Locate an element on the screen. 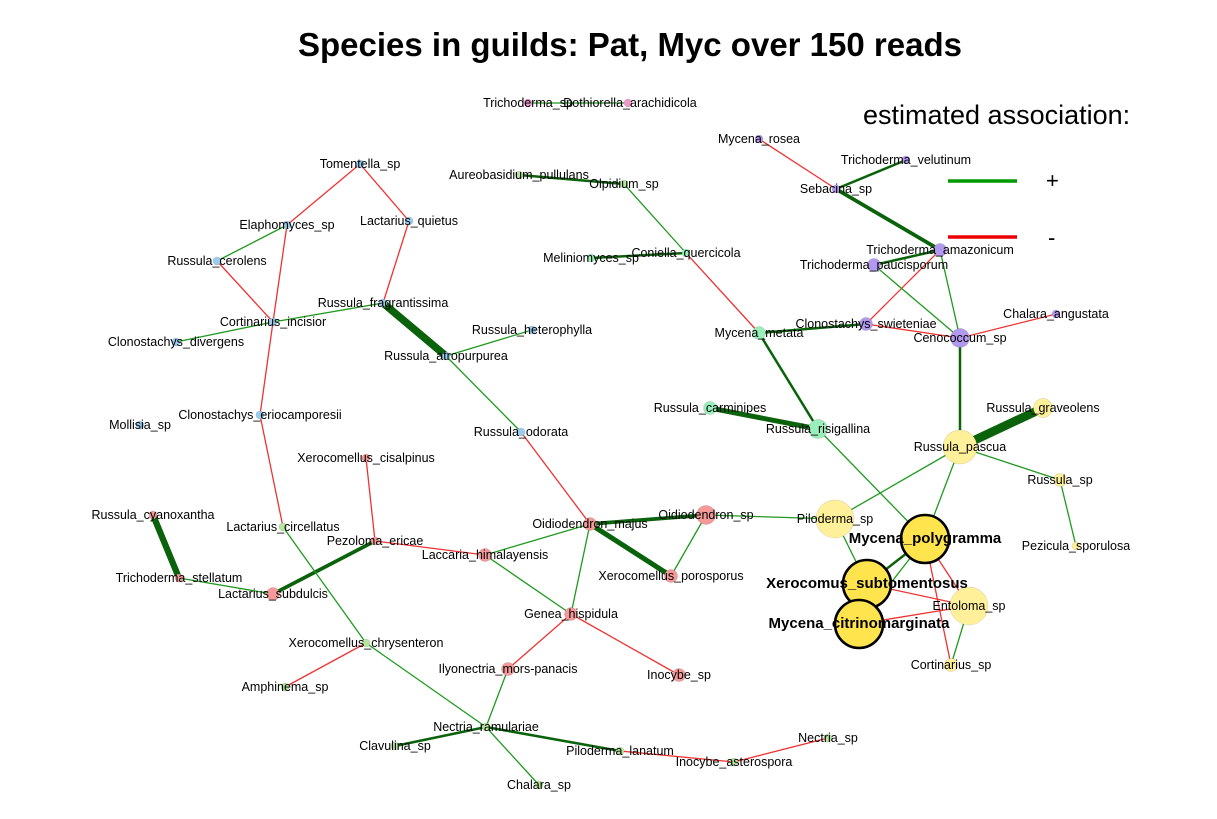 This screenshot has height=819, width=1217. node-trichoderma-amazonicum is located at coordinates (940, 250).